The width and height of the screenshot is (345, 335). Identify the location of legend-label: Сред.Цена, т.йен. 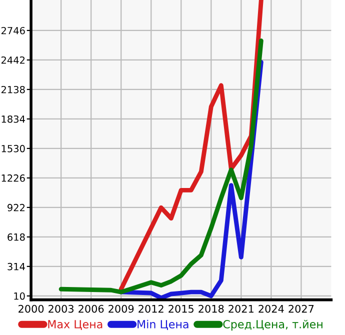
(272, 325).